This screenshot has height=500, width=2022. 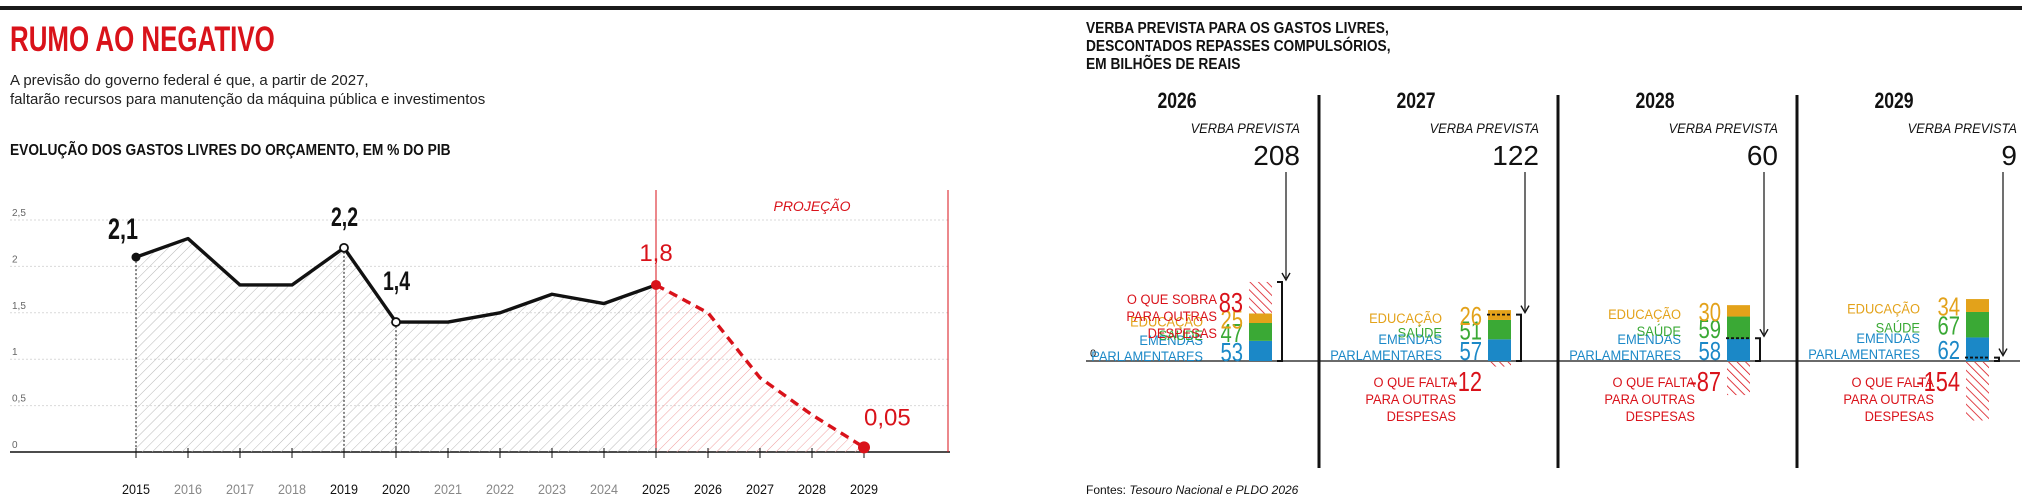 I want to click on x-tick-label: 2015, so click(x=136, y=489).